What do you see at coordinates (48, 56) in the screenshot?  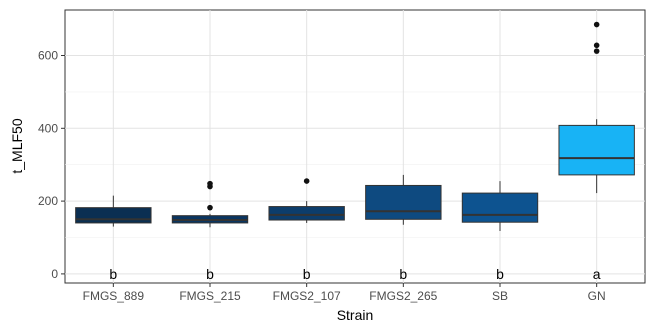 I see `y-tick-label: 600` at bounding box center [48, 56].